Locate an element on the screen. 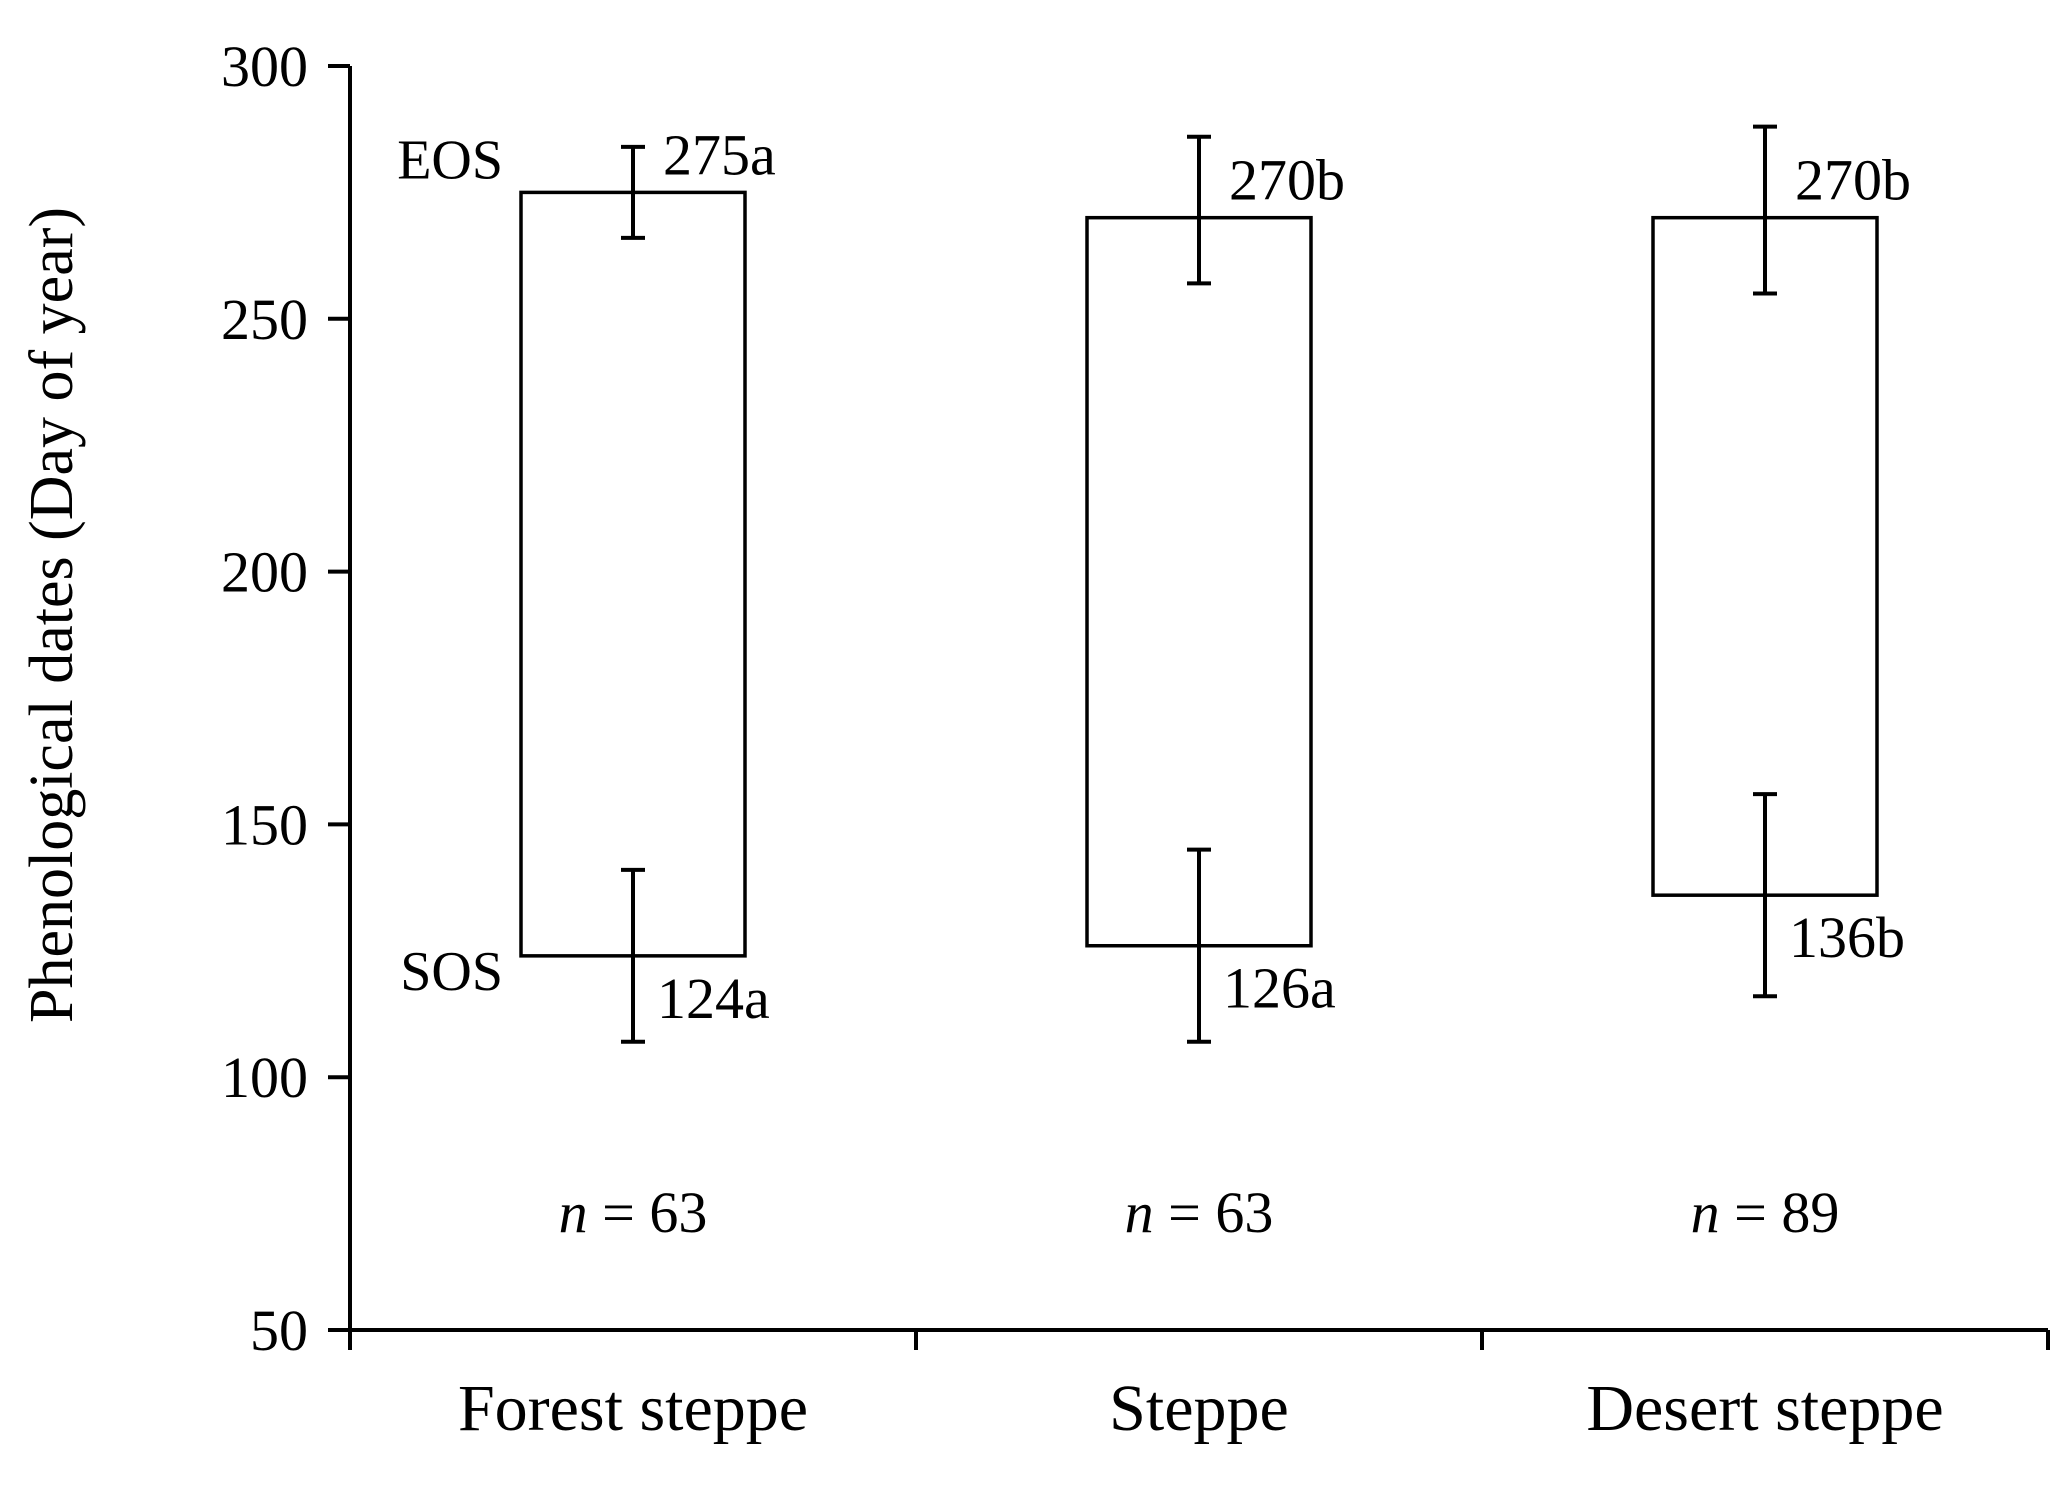 The image size is (2056, 1489). sos-data-label: 124a is located at coordinates (713, 998).